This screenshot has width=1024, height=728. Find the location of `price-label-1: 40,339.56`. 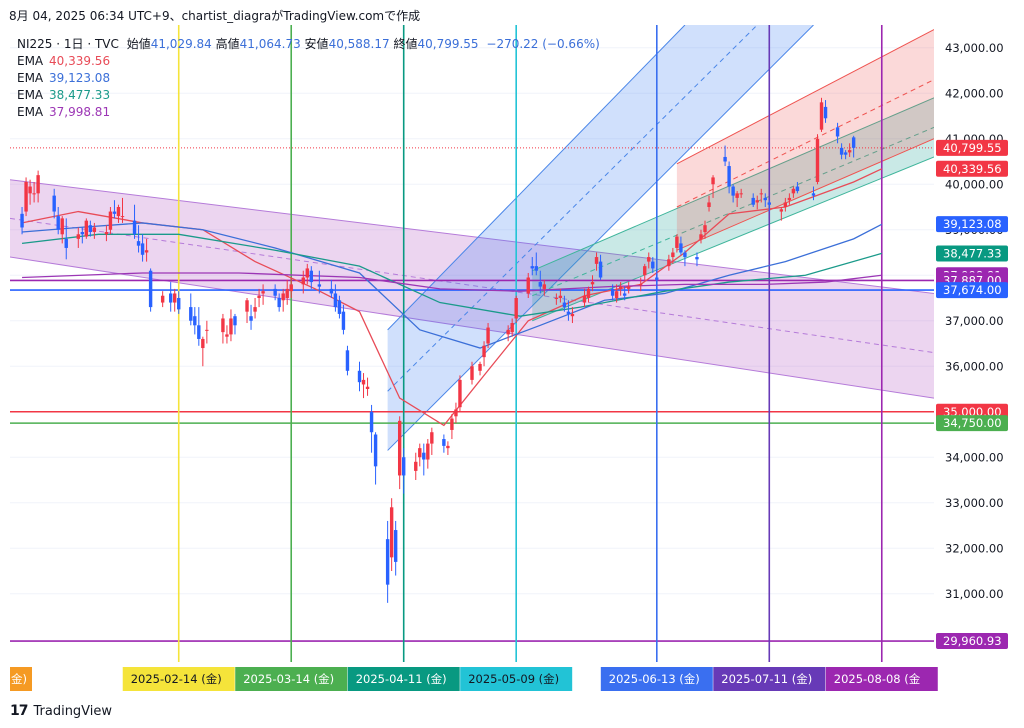

price-label-1: 40,339.56 is located at coordinates (972, 168).